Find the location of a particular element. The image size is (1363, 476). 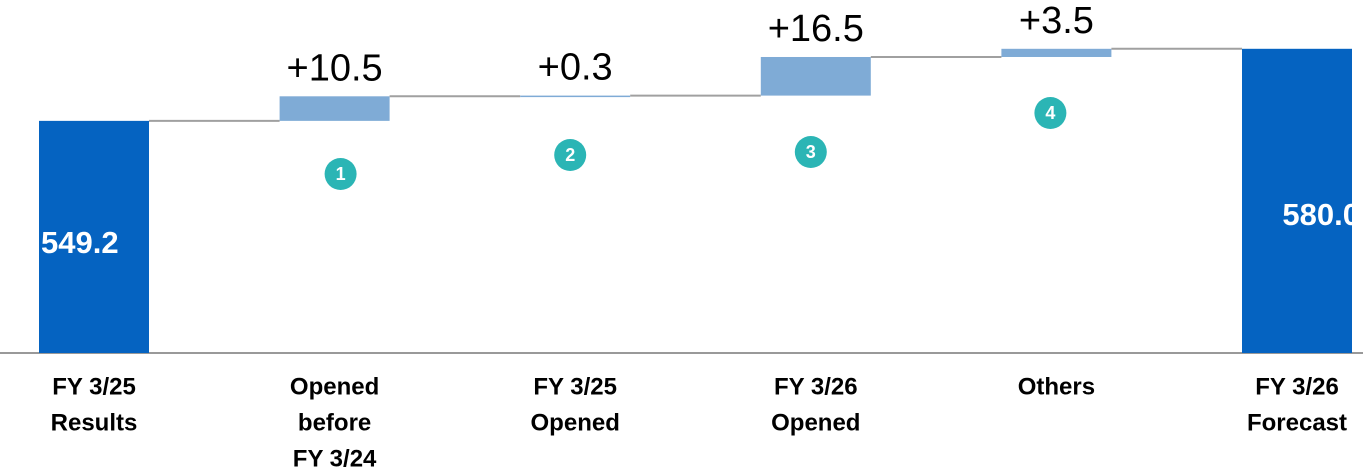

badge-label: 4 is located at coordinates (1050, 113).